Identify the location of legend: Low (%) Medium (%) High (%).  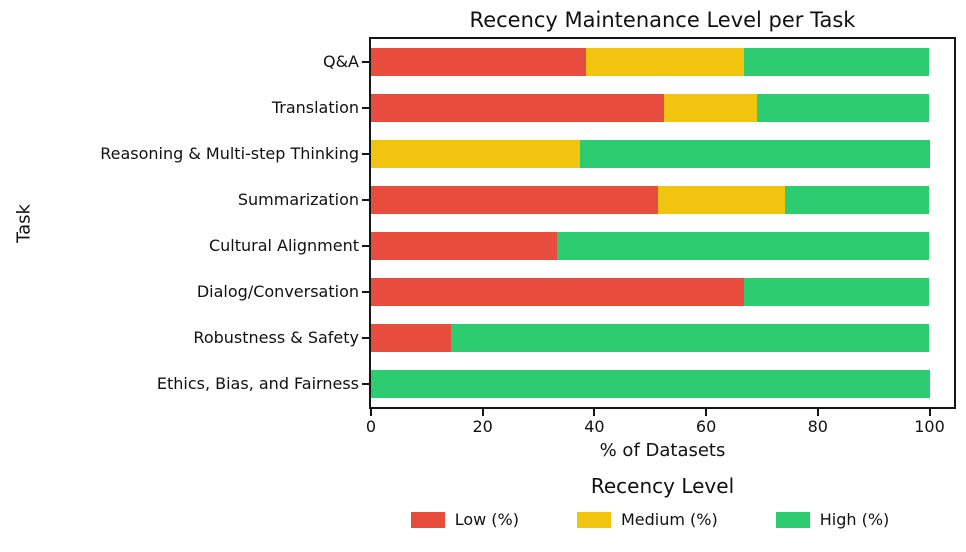
(648, 519).